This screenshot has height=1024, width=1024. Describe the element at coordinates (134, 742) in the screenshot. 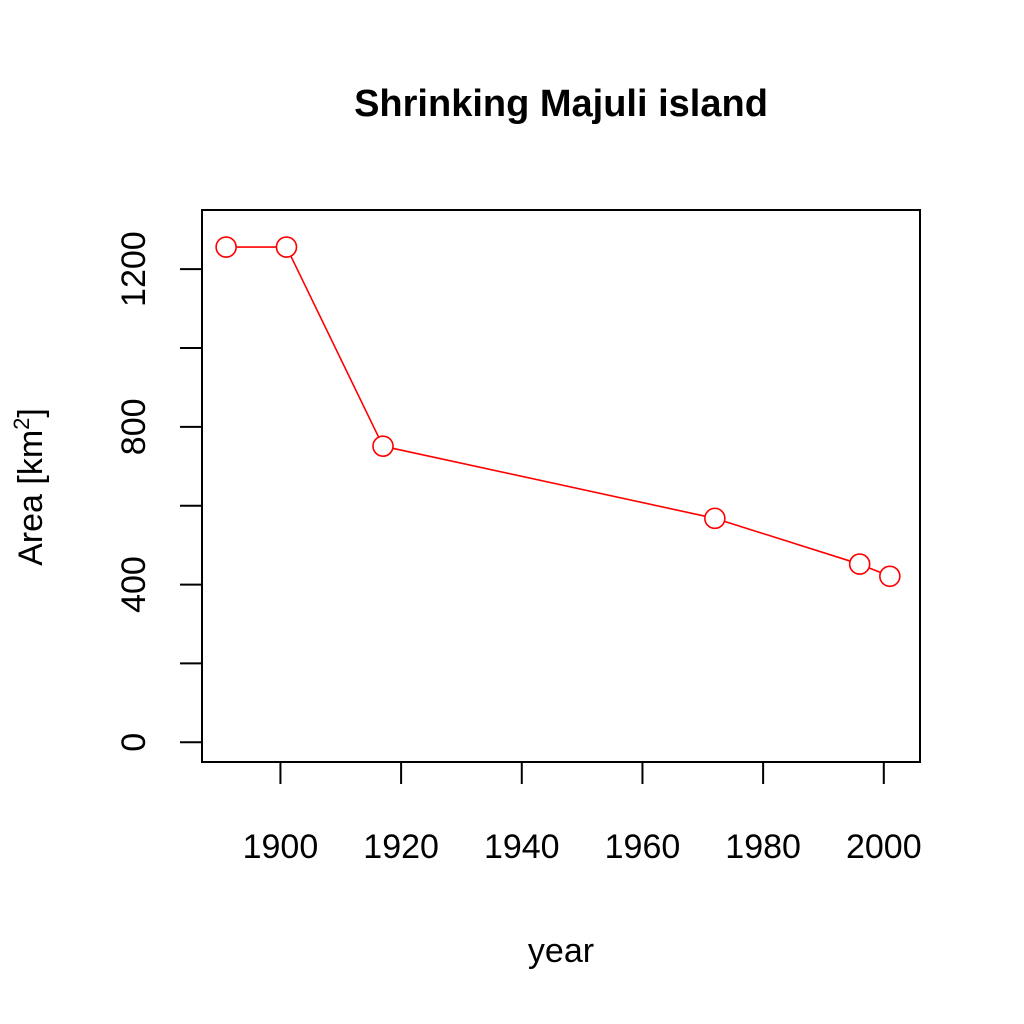

I see `y-tick-label: 0` at that location.